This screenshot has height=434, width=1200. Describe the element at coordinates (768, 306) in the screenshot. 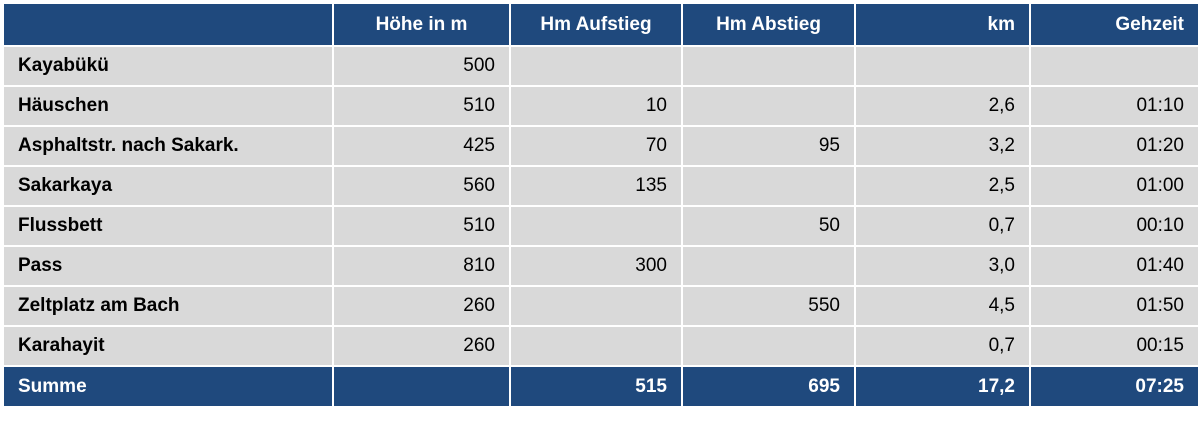

I see `cell-descent: 550` at that location.